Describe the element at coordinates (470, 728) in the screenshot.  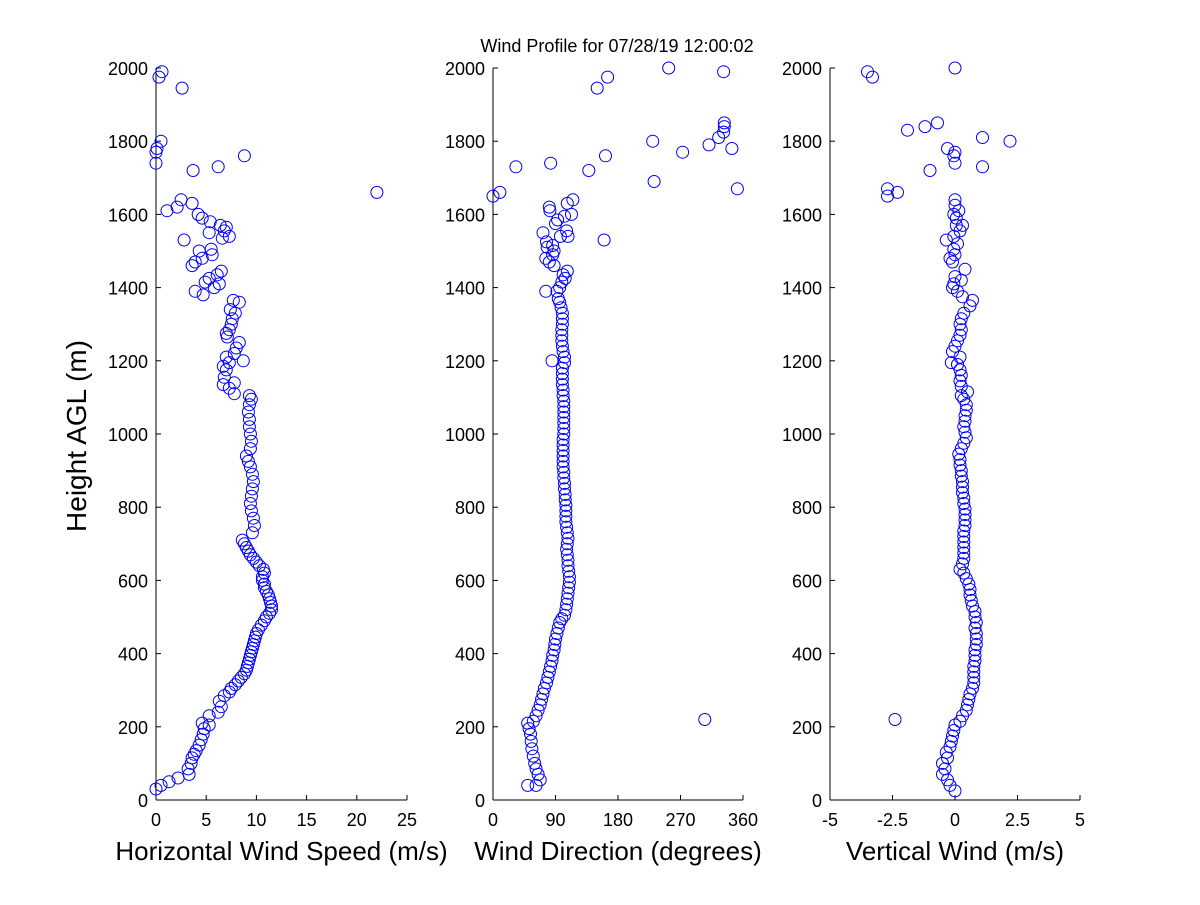
I see `y-tick-label: 200` at that location.